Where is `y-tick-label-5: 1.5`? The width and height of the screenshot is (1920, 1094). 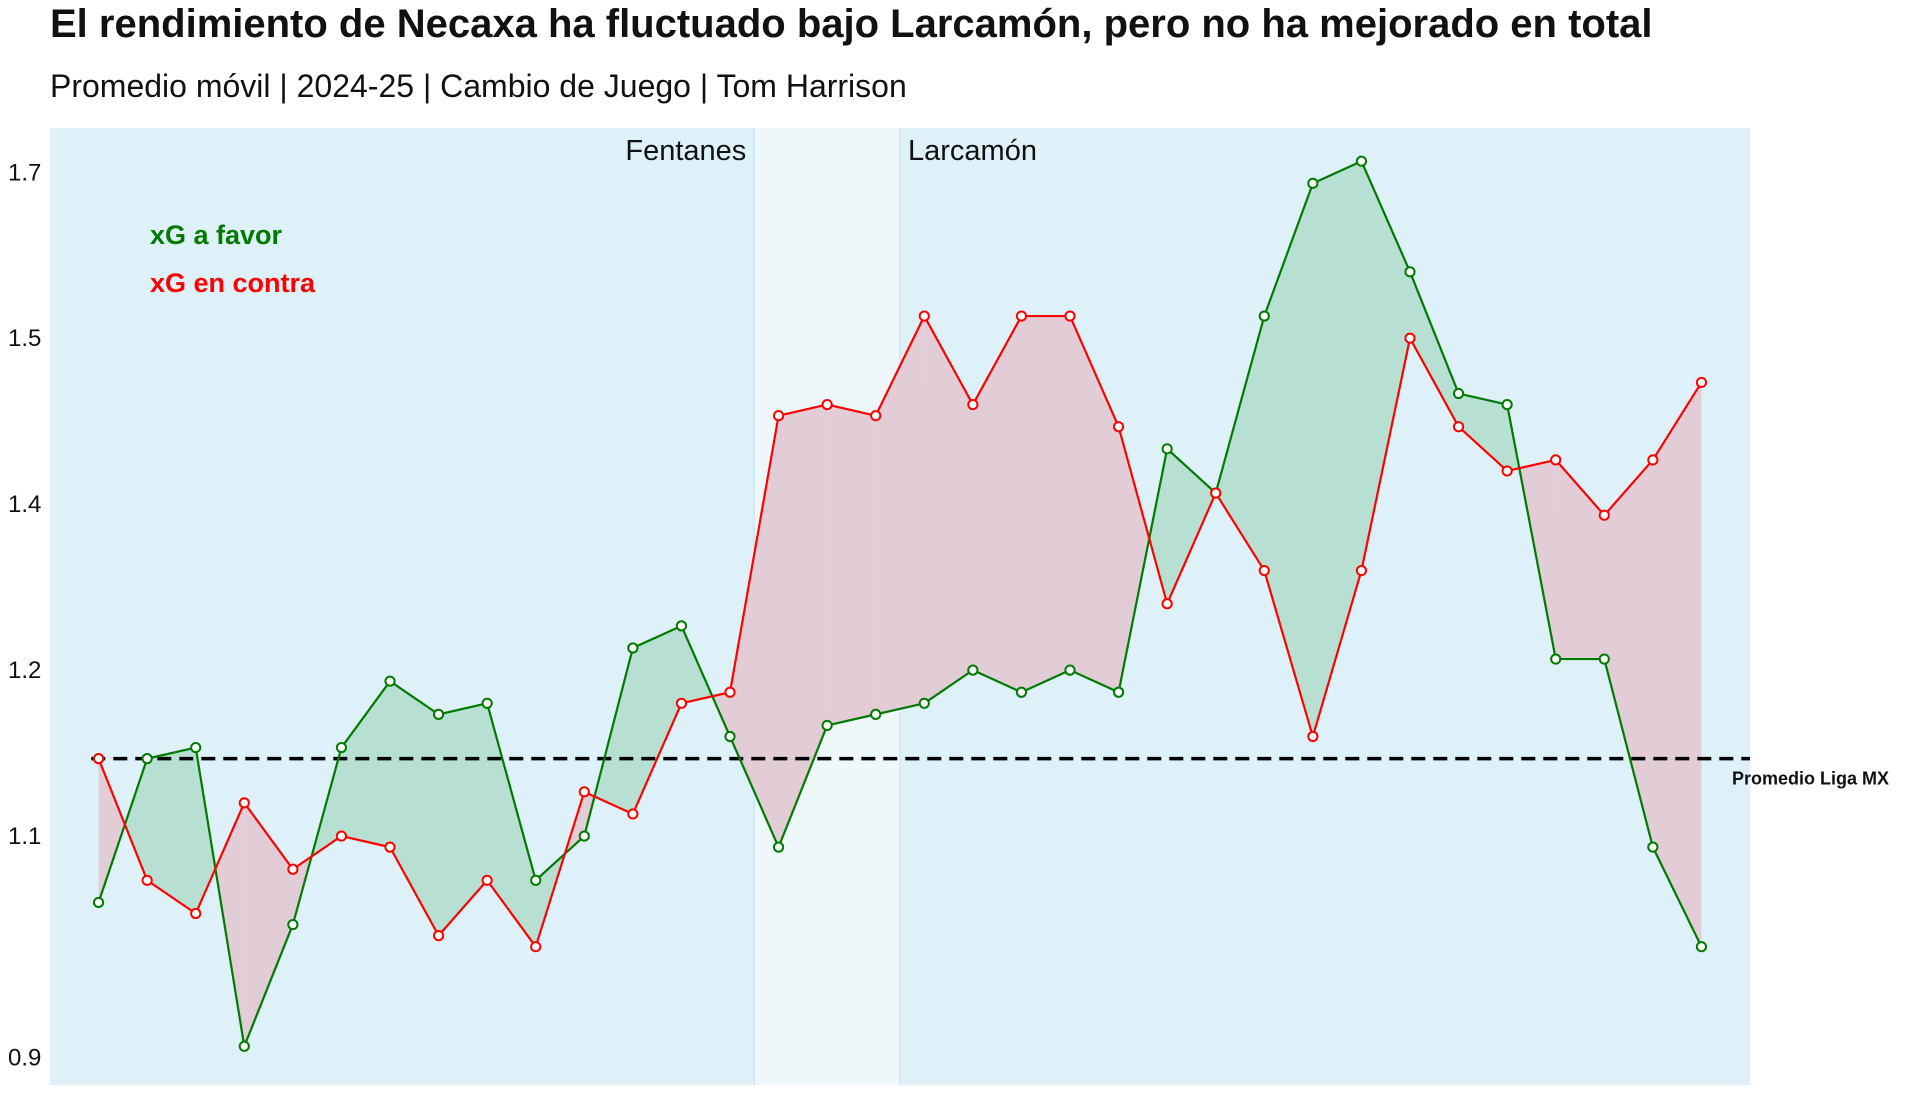 y-tick-label-5: 1.5 is located at coordinates (24, 338).